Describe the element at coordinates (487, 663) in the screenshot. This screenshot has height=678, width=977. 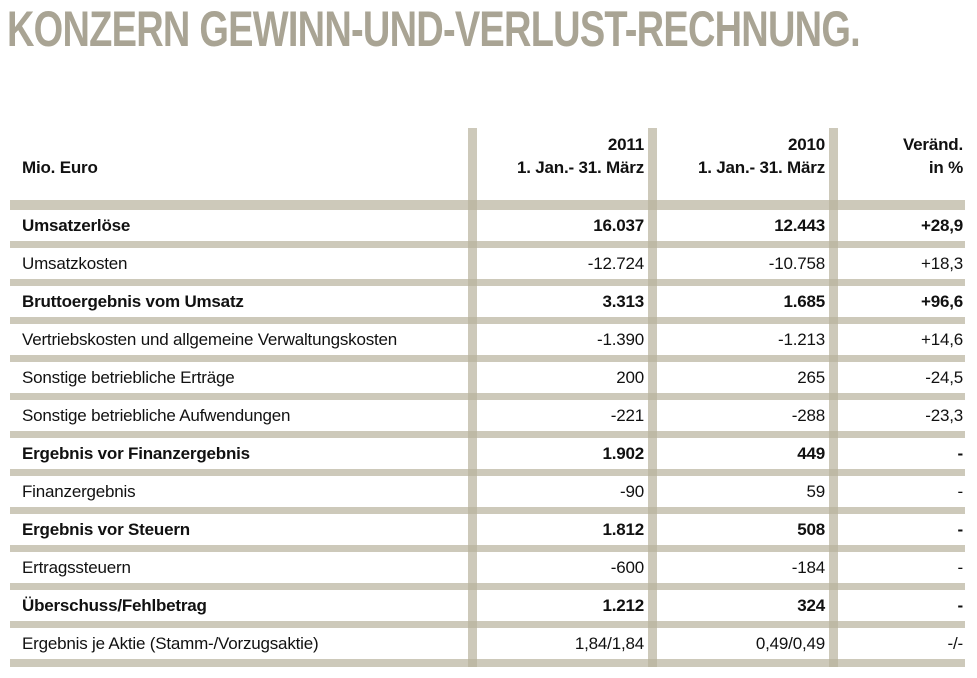
I see `table-bottom-border` at that location.